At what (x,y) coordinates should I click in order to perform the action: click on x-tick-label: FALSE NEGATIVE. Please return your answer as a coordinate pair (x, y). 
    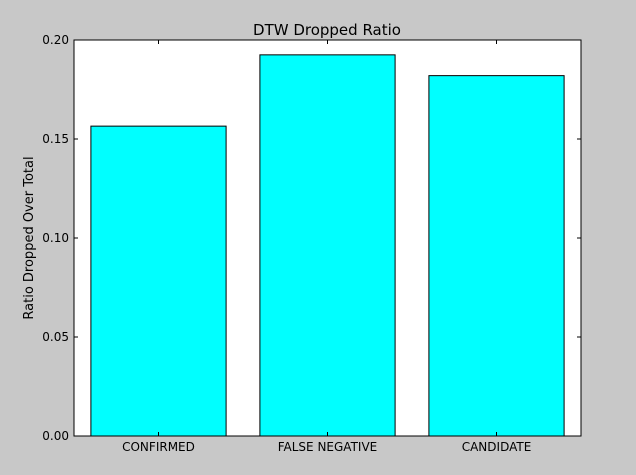
    Looking at the image, I should click on (328, 447).